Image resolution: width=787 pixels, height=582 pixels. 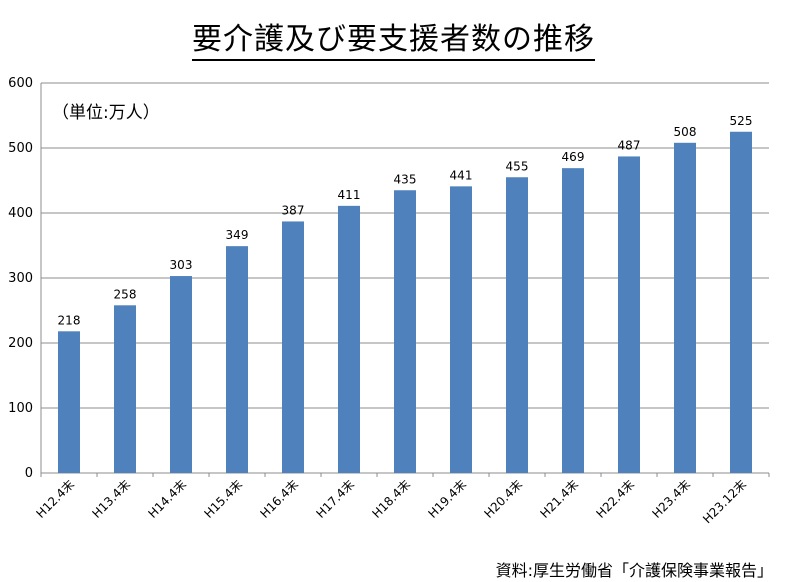 I want to click on data-label: 508, so click(x=685, y=132).